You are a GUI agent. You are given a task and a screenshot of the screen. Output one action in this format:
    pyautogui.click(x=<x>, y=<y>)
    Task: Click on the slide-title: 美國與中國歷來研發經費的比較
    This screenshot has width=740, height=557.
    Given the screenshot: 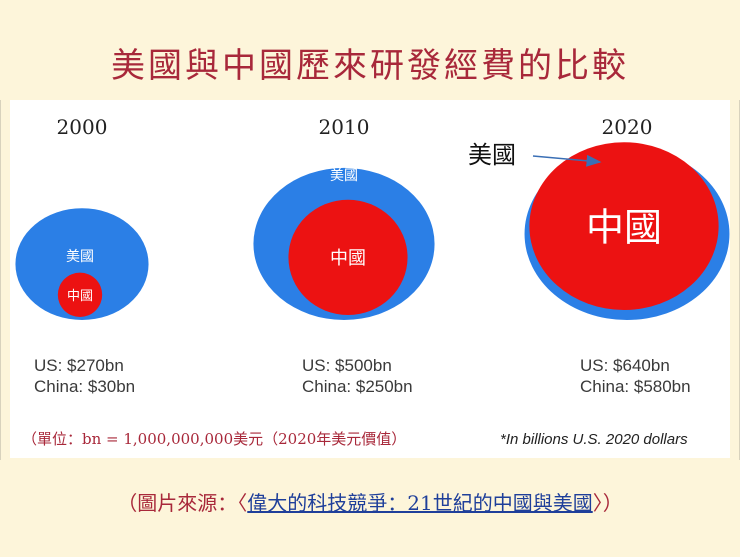 What is the action you would take?
    pyautogui.click(x=370, y=66)
    